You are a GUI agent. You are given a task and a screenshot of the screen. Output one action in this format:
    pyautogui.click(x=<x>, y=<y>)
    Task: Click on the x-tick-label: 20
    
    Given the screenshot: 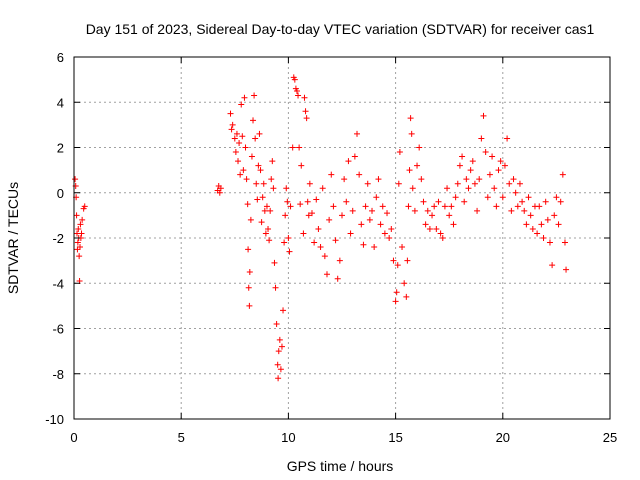 What is the action you would take?
    pyautogui.click(x=503, y=437)
    